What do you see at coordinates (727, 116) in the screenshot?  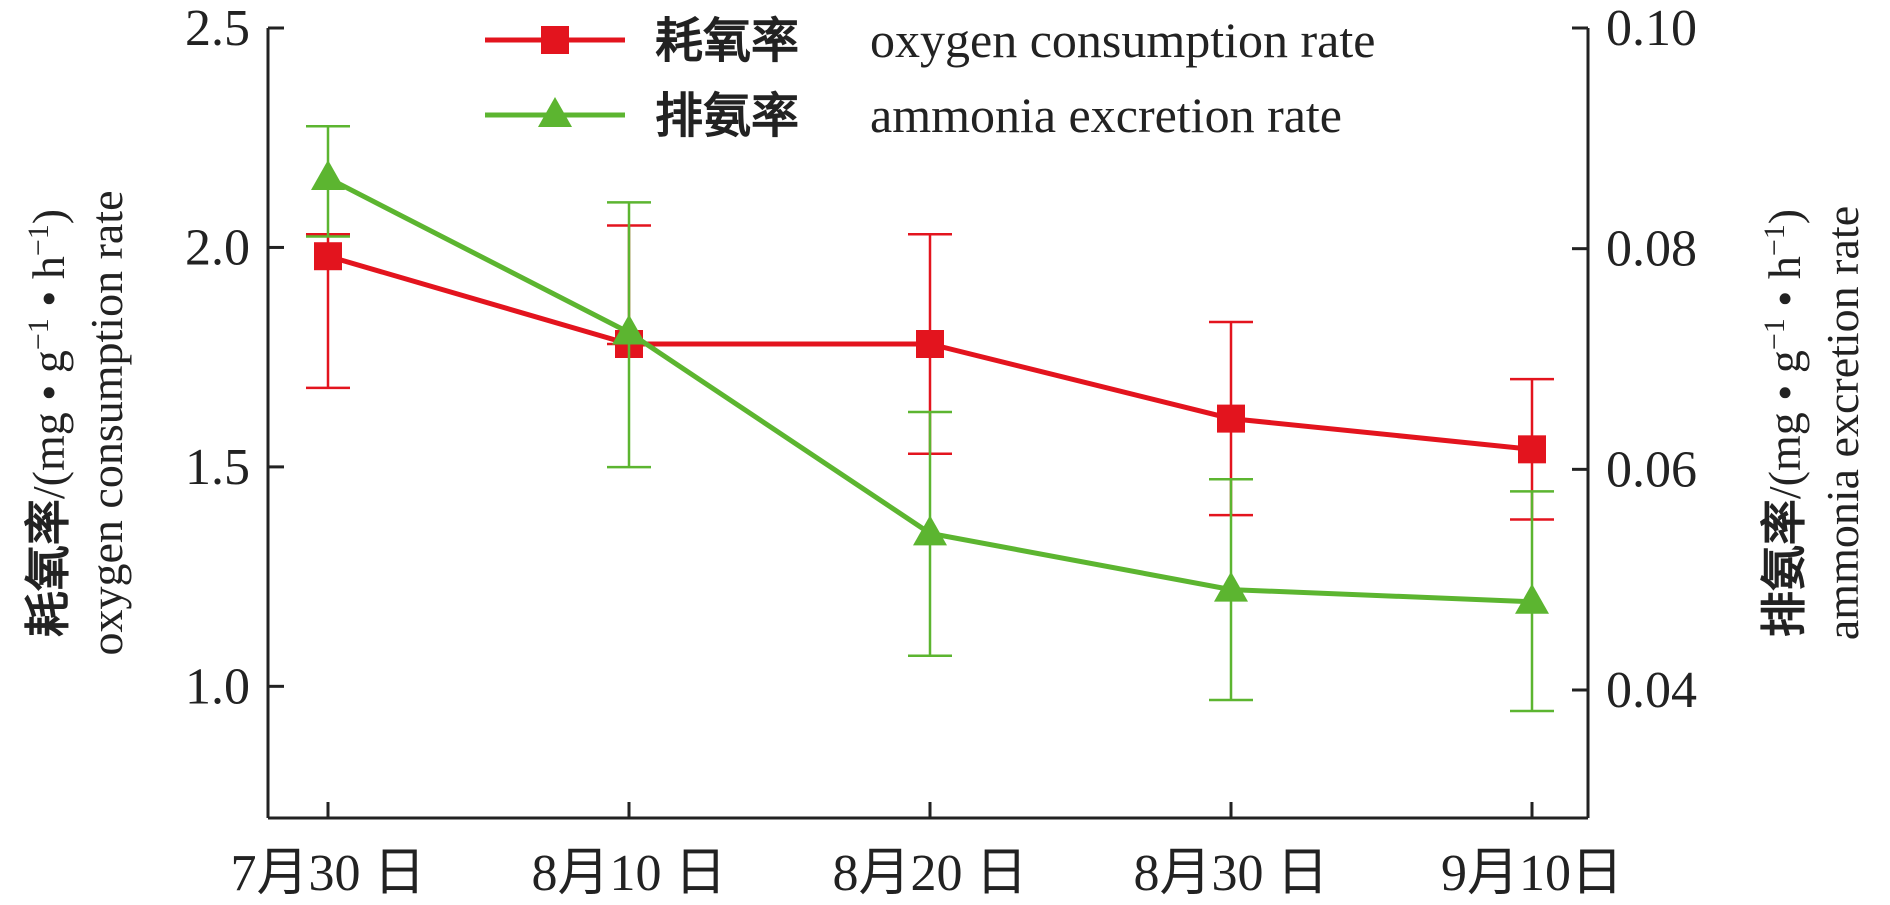 I see `legend-label-cn: 排氨率` at bounding box center [727, 116].